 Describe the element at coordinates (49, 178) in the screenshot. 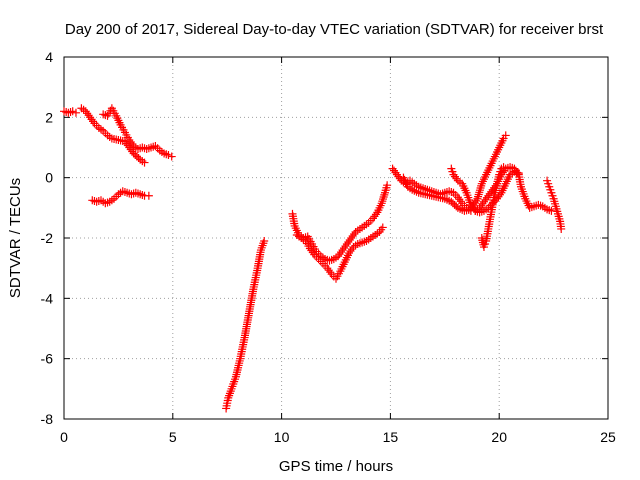

I see `y-tick-label: 0` at that location.